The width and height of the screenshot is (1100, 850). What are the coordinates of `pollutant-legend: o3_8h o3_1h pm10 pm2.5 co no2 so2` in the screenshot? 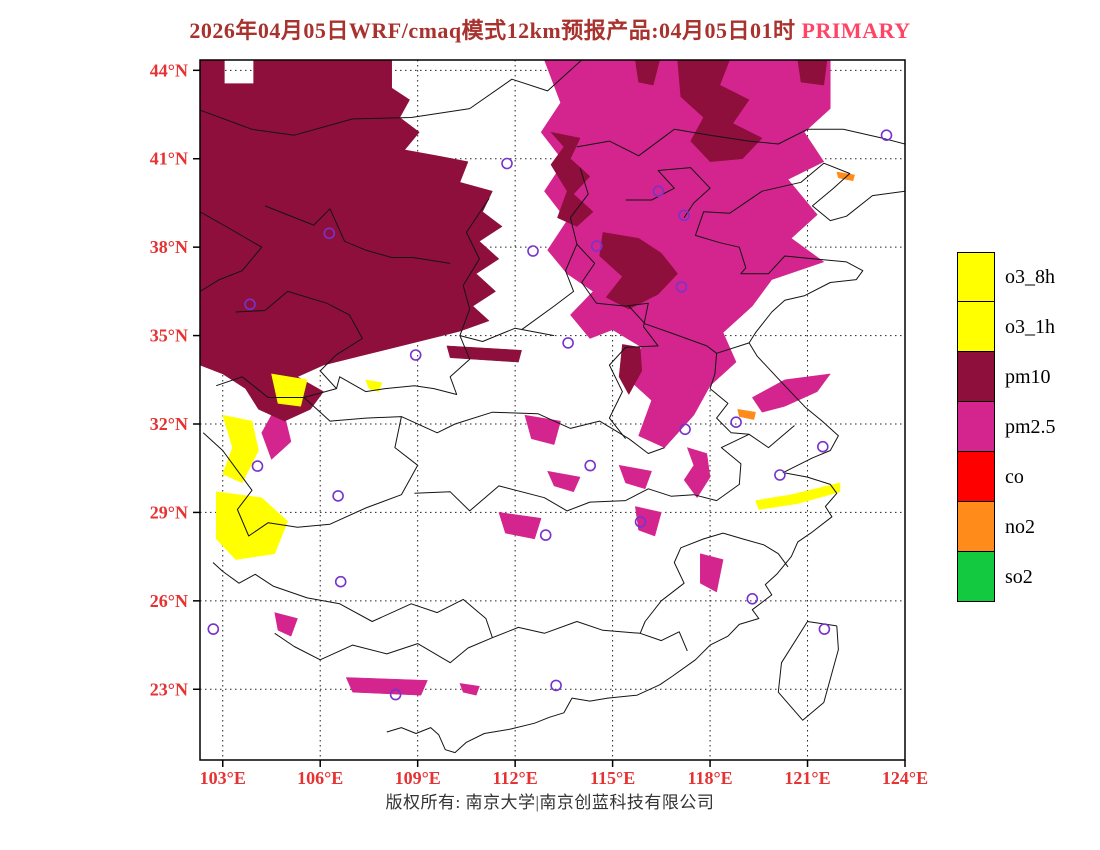 It's located at (1006, 427).